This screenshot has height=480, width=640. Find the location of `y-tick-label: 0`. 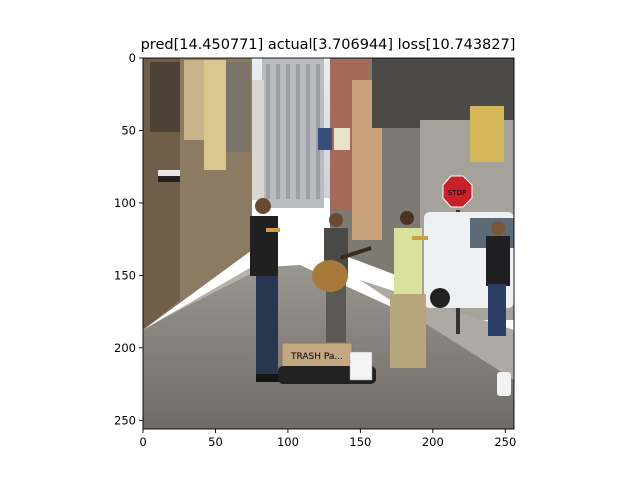

y-tick-label: 0 is located at coordinates (132, 58).